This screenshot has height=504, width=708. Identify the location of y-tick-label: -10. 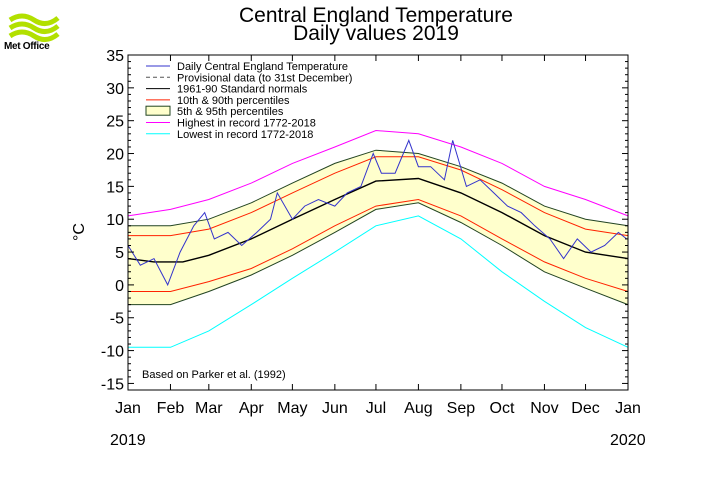
(112, 352).